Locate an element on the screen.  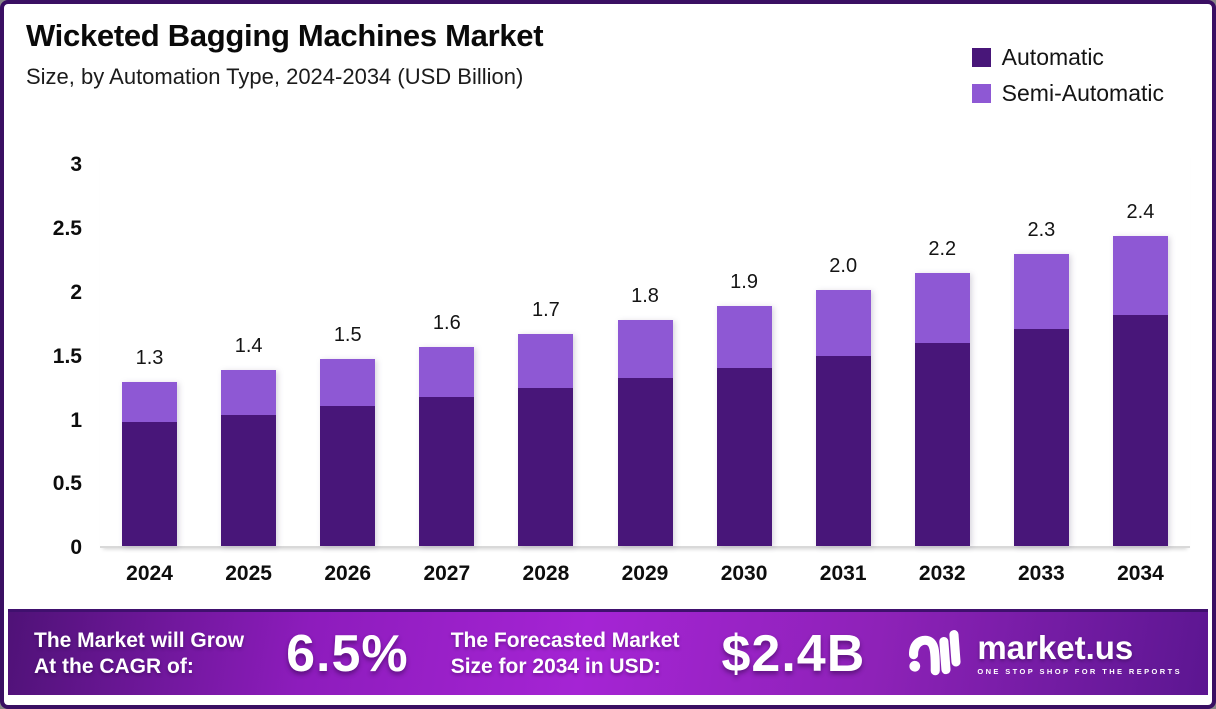
y-axis-tick: 3 is located at coordinates (76, 165).